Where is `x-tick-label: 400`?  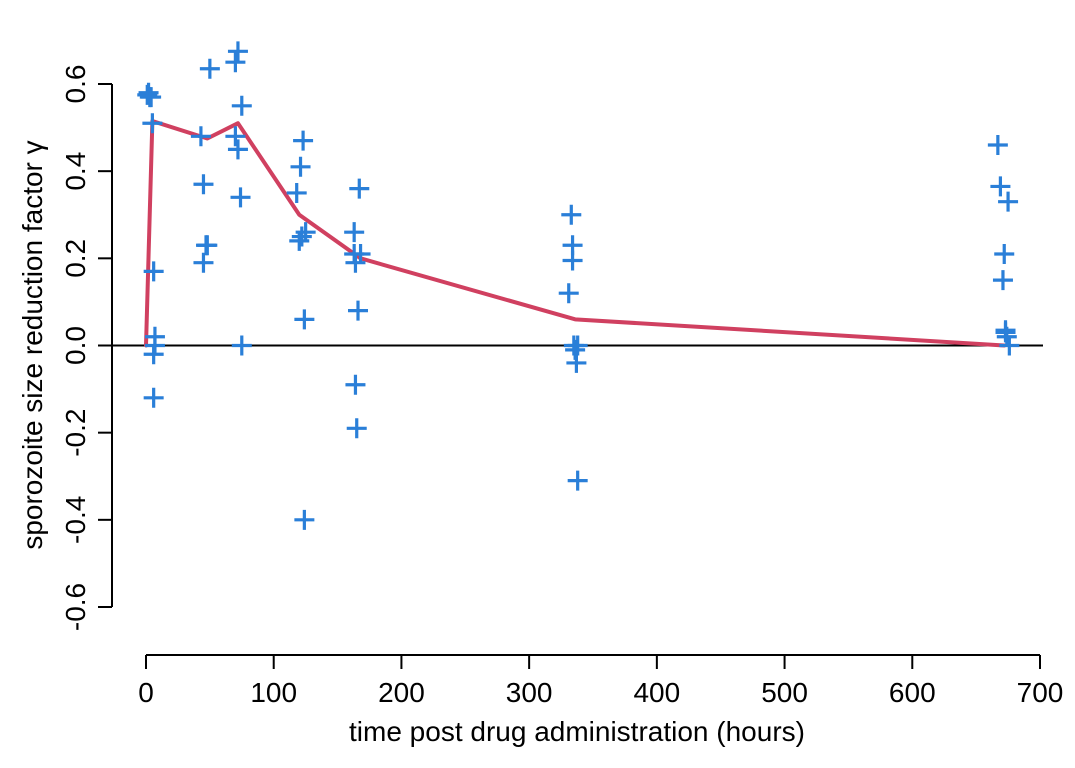 x-tick-label: 400 is located at coordinates (656, 692).